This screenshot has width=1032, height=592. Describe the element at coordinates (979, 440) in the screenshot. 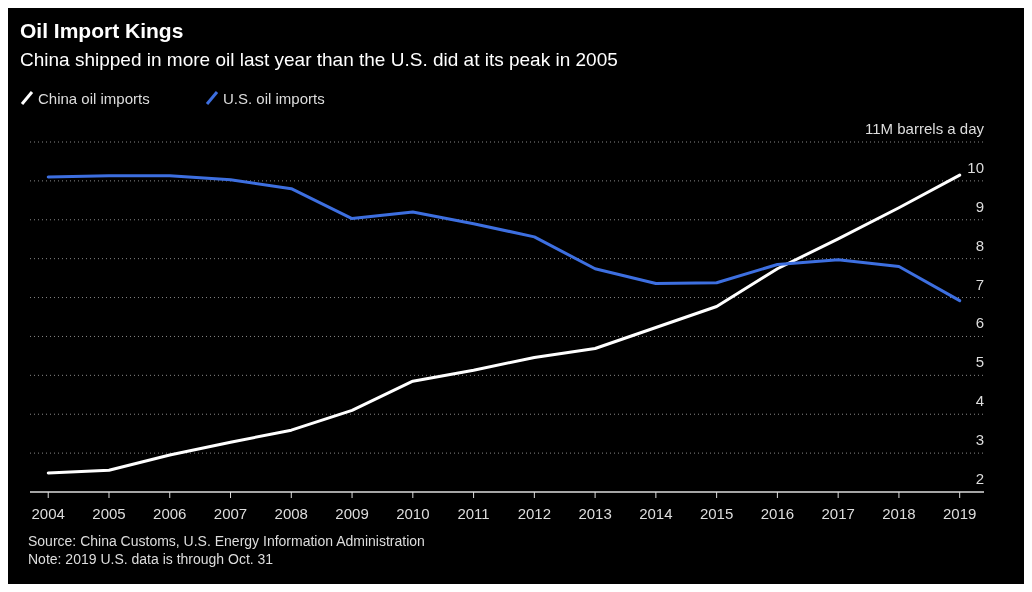

I see `y-tick-label: 3` at that location.